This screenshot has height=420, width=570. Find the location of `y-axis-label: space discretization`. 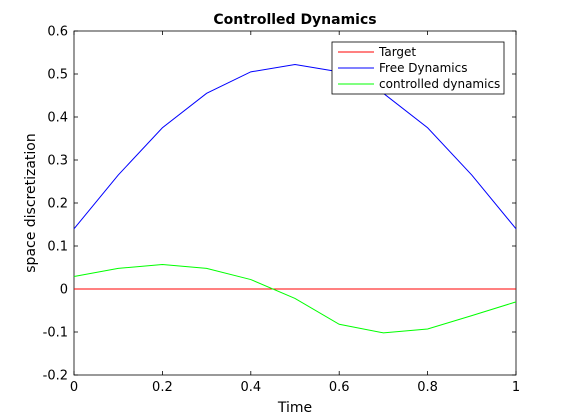

y-axis-label: space discretization is located at coordinates (31, 202).